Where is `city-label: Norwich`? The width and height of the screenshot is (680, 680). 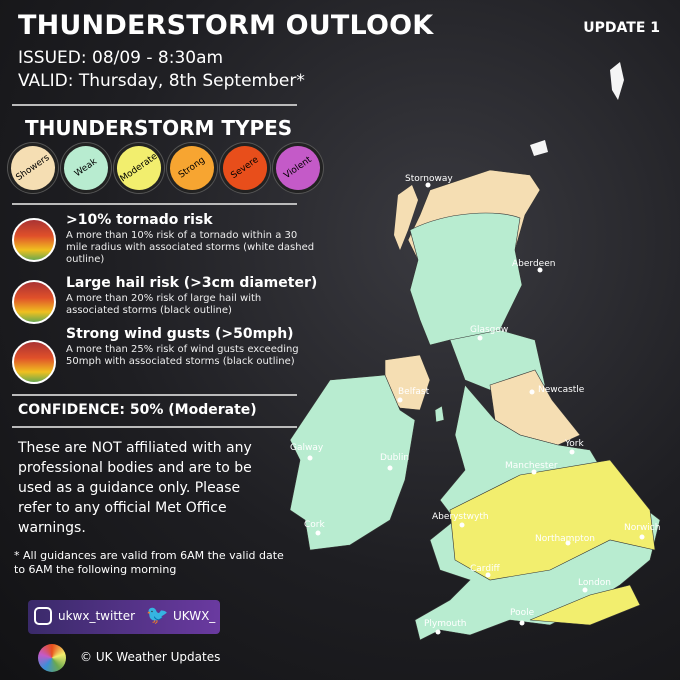 city-label: Norwich is located at coordinates (642, 528).